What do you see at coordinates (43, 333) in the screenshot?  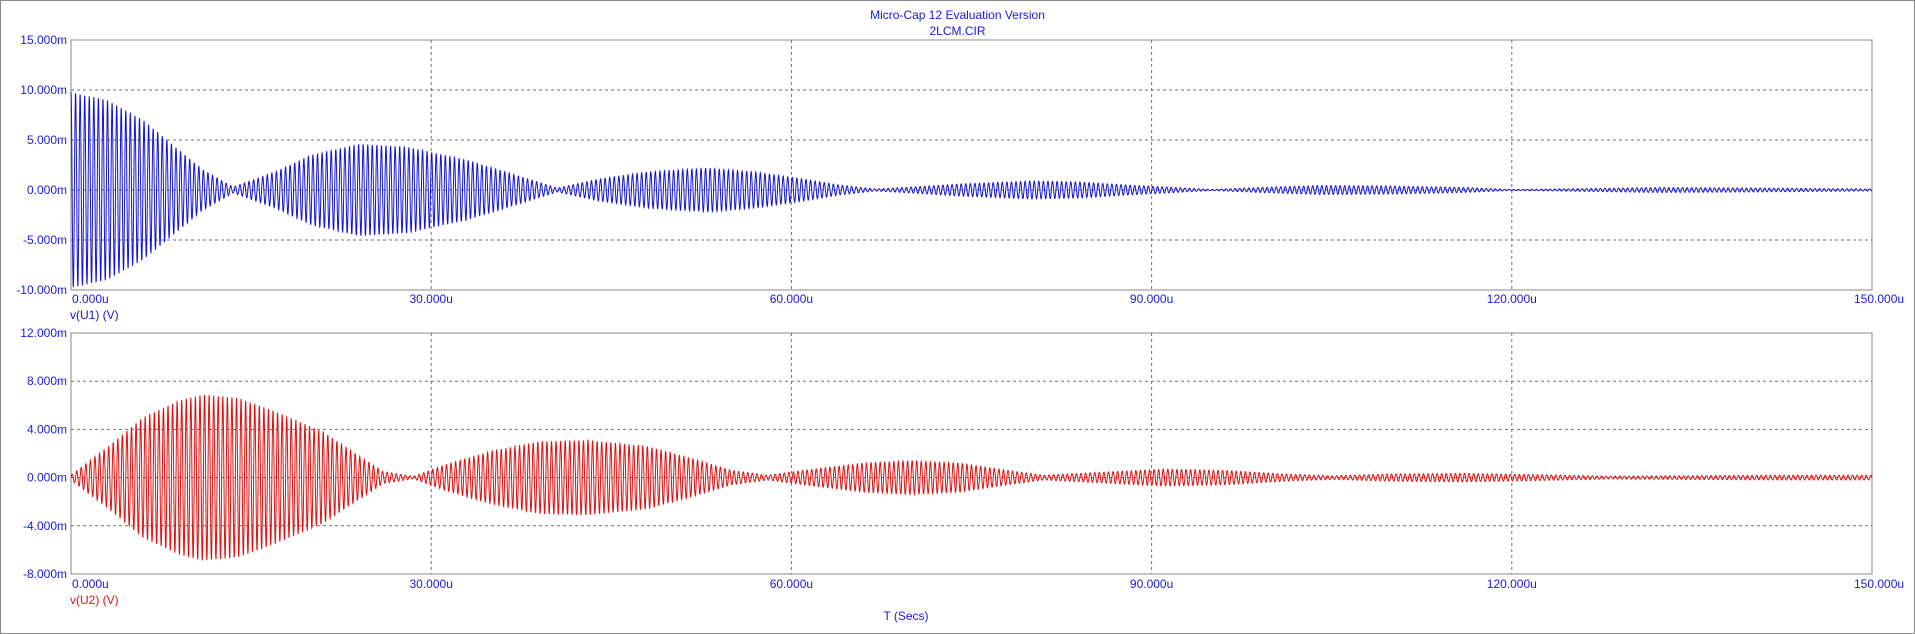 I see `y-tick-label: 12.000m` at bounding box center [43, 333].